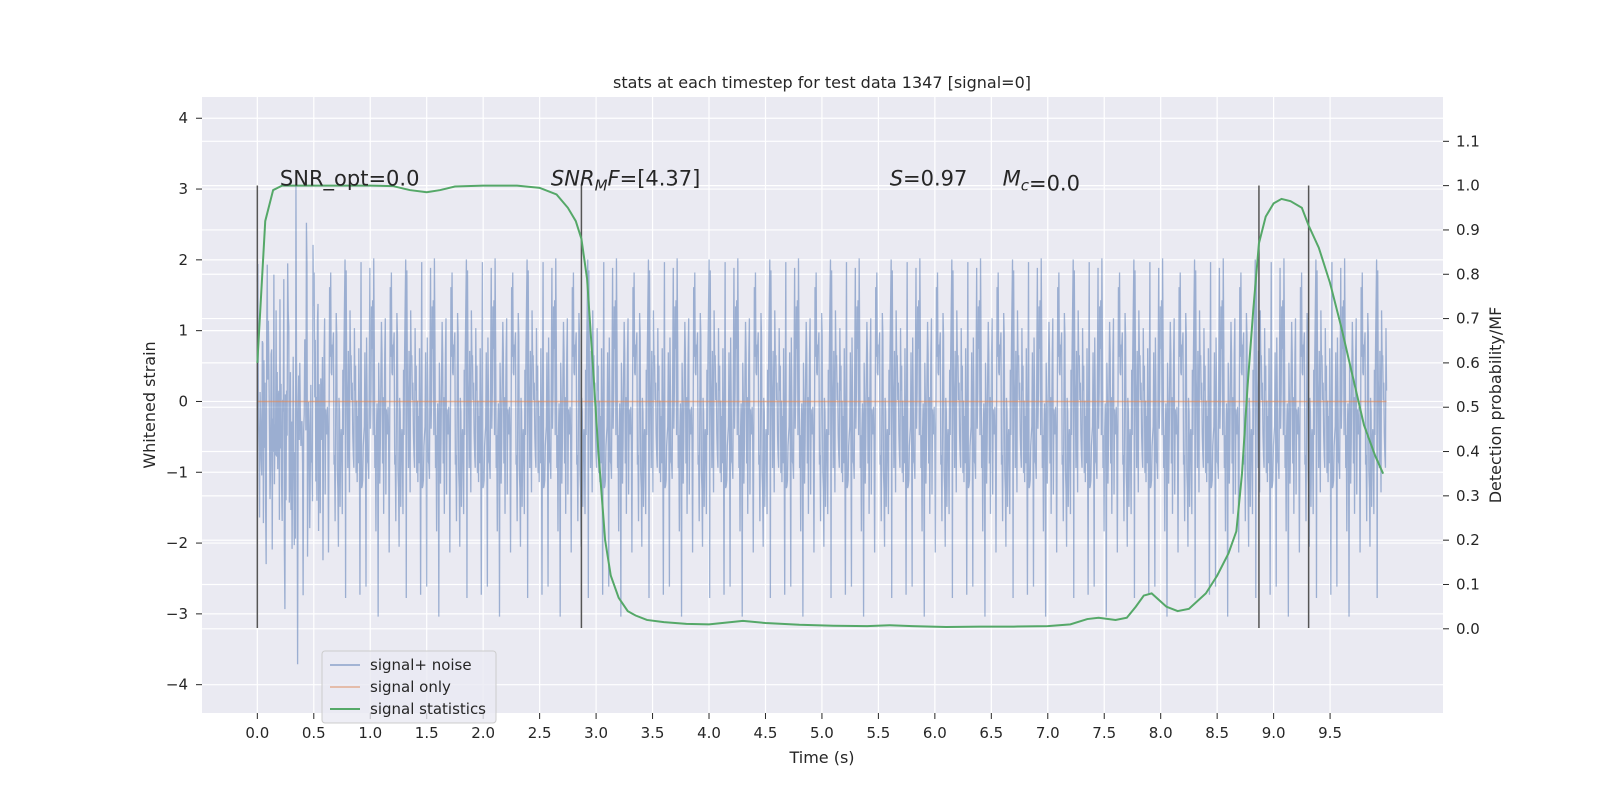 This screenshot has height=800, width=1600. What do you see at coordinates (149, 404) in the screenshot?
I see `y-axis-label: Whitened strain` at bounding box center [149, 404].